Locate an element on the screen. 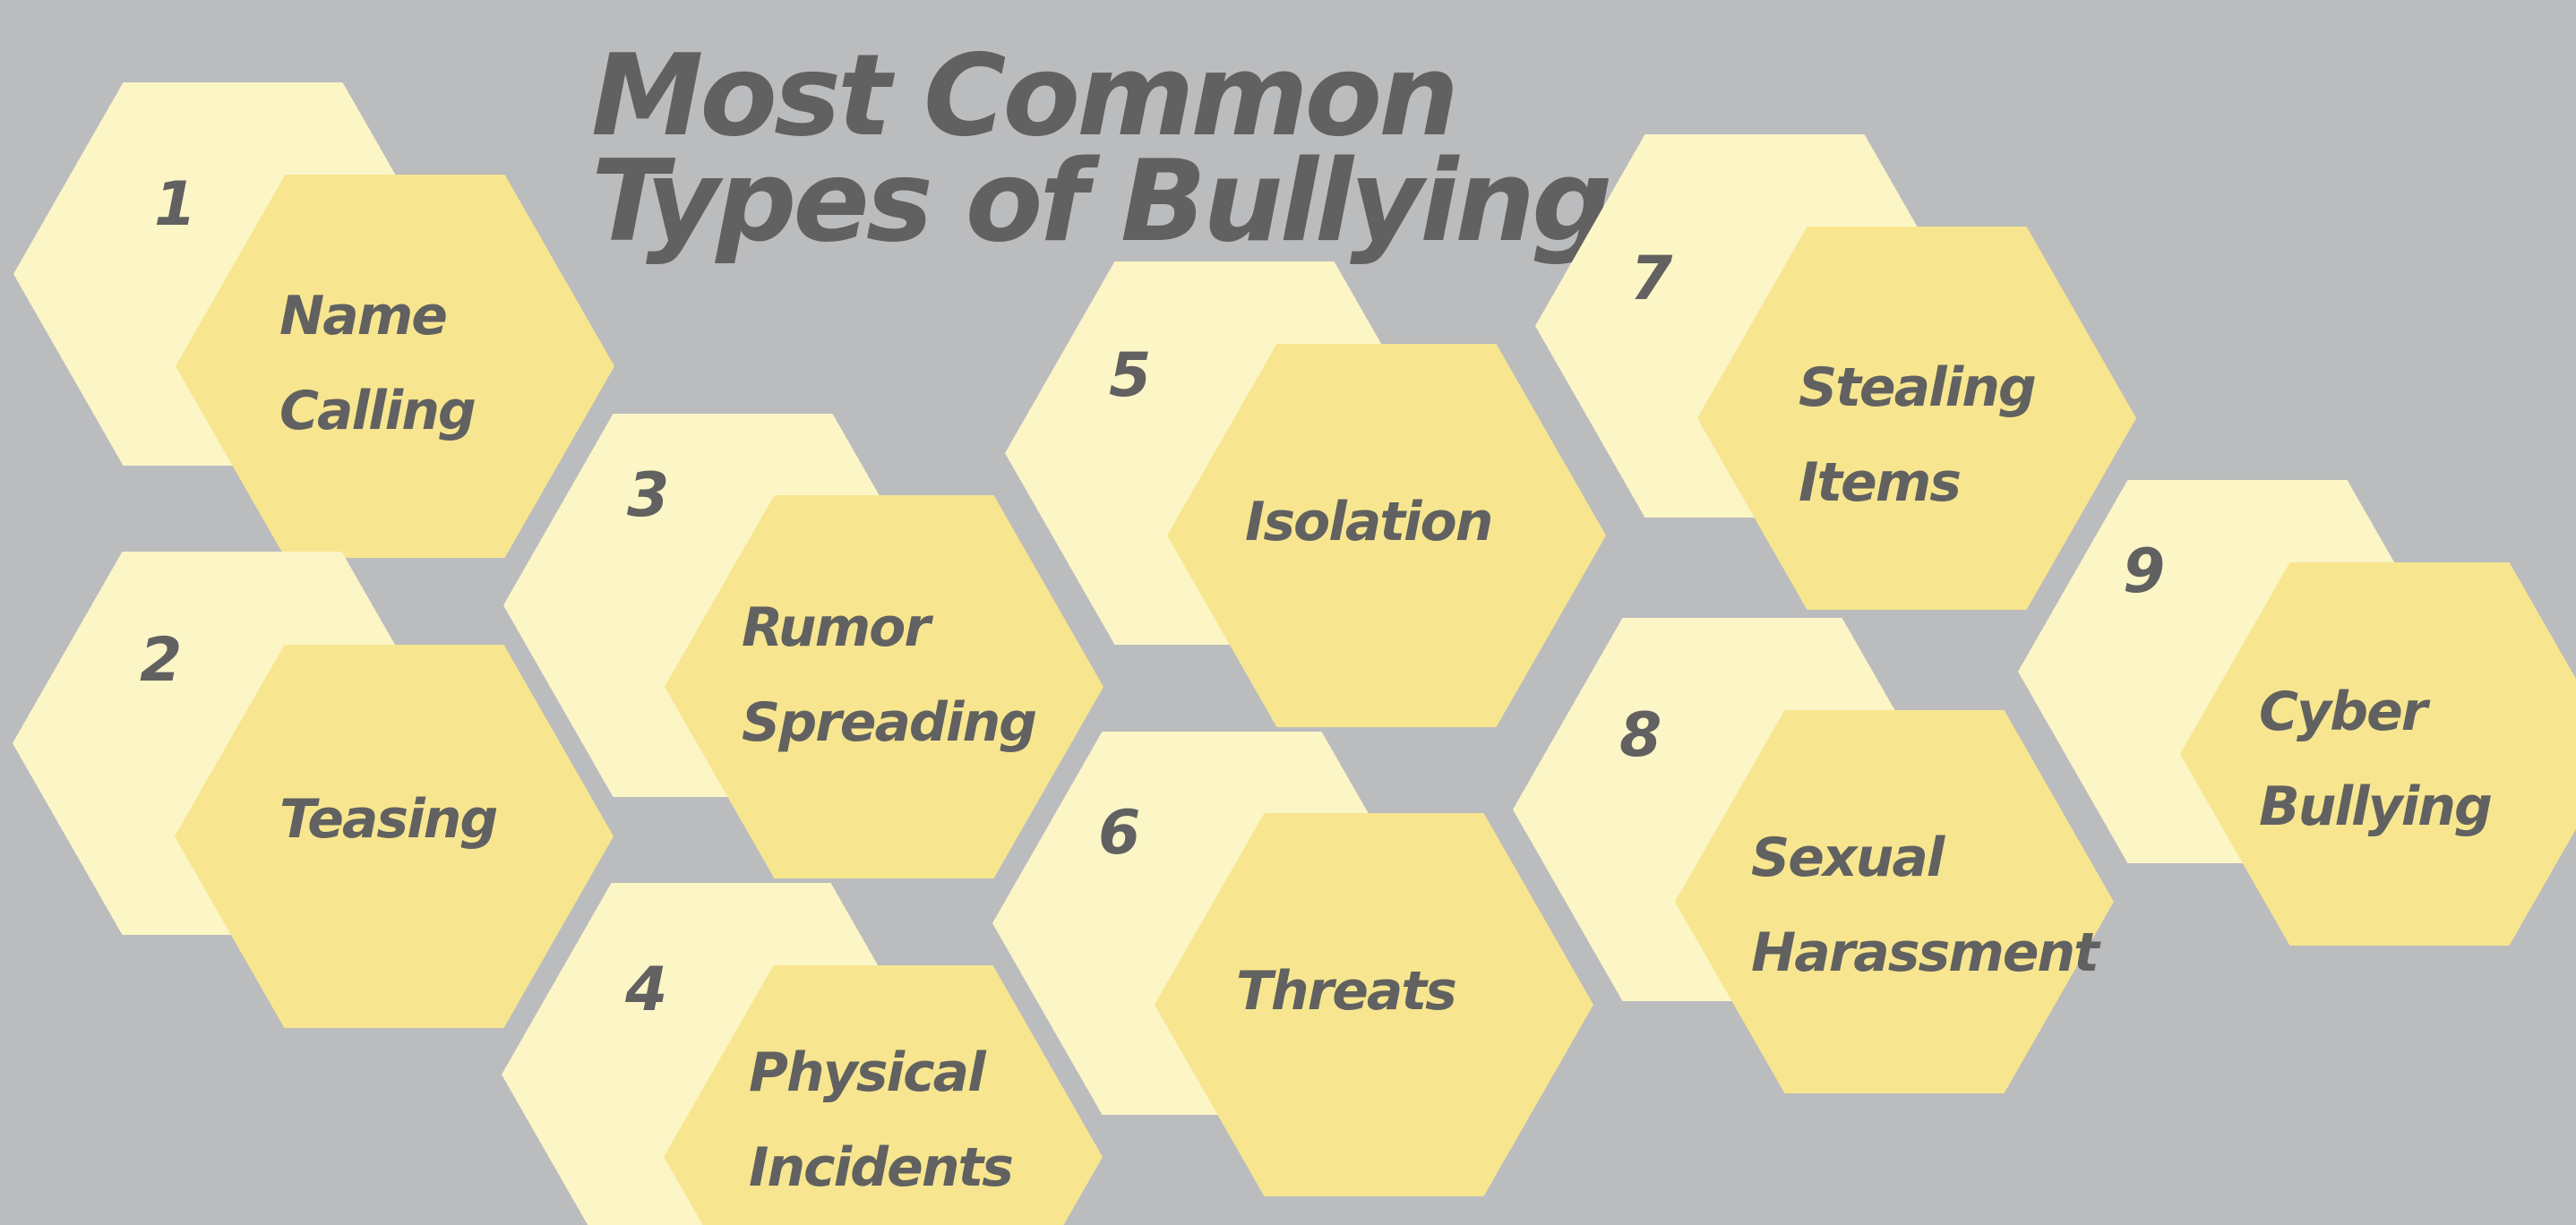 The width and height of the screenshot is (2576, 1225). item-label-8: Sexual Harassment is located at coordinates (1925, 906).